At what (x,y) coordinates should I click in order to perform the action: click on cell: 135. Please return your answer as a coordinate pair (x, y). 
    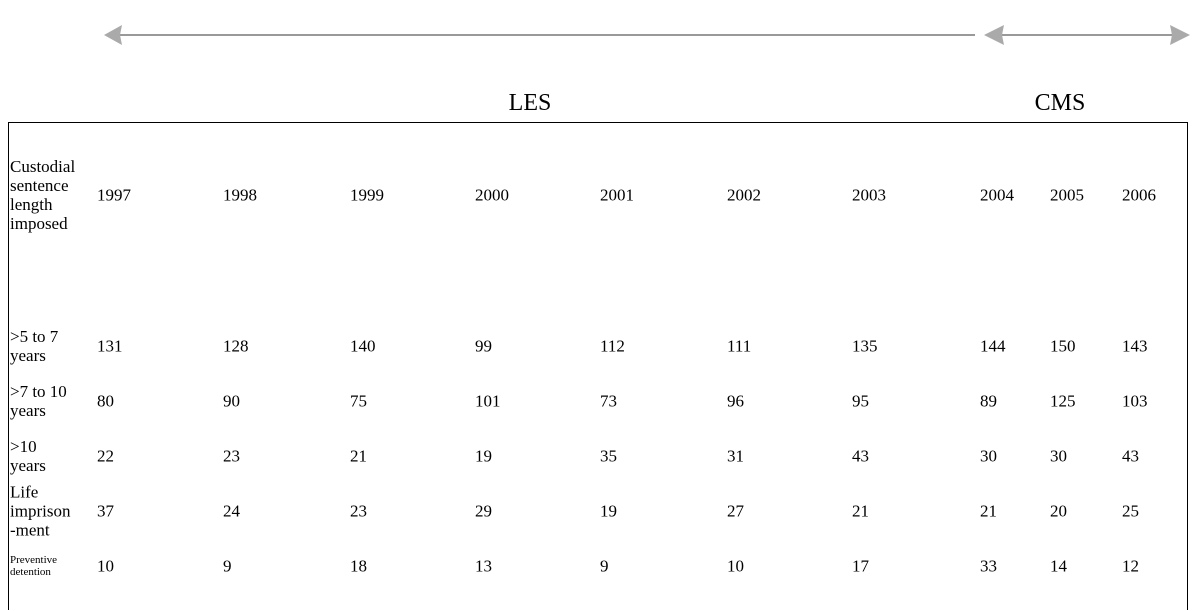
    Looking at the image, I should click on (865, 346).